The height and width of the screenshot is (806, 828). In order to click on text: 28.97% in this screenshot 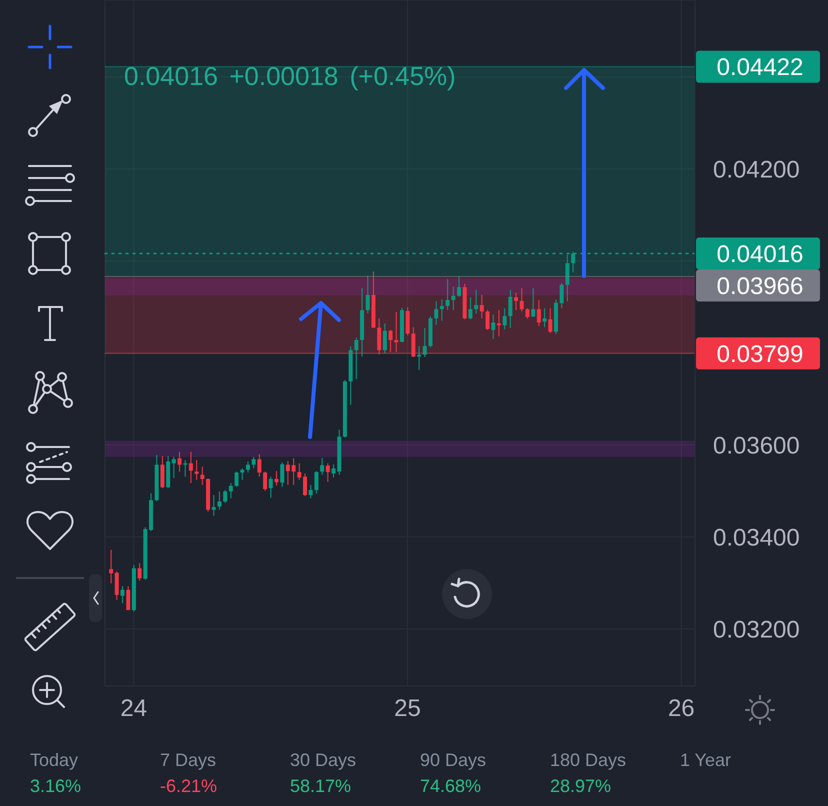, I will do `click(581, 786)`.